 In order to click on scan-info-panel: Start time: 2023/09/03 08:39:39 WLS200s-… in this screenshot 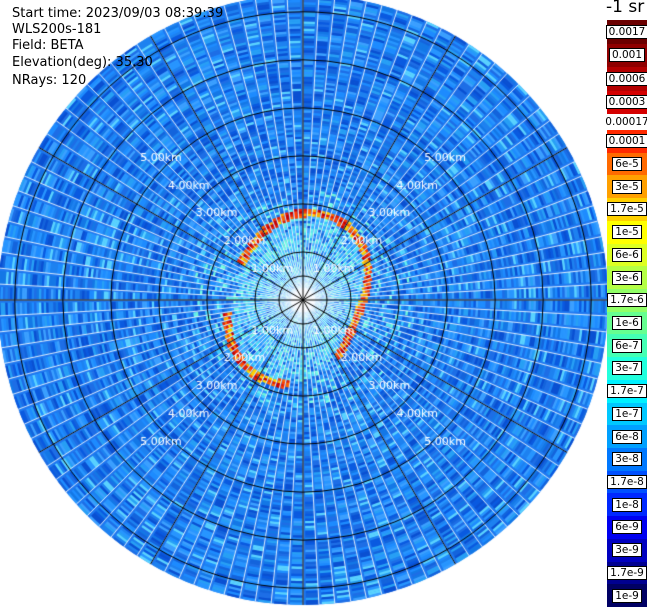, I will do `click(117, 47)`.